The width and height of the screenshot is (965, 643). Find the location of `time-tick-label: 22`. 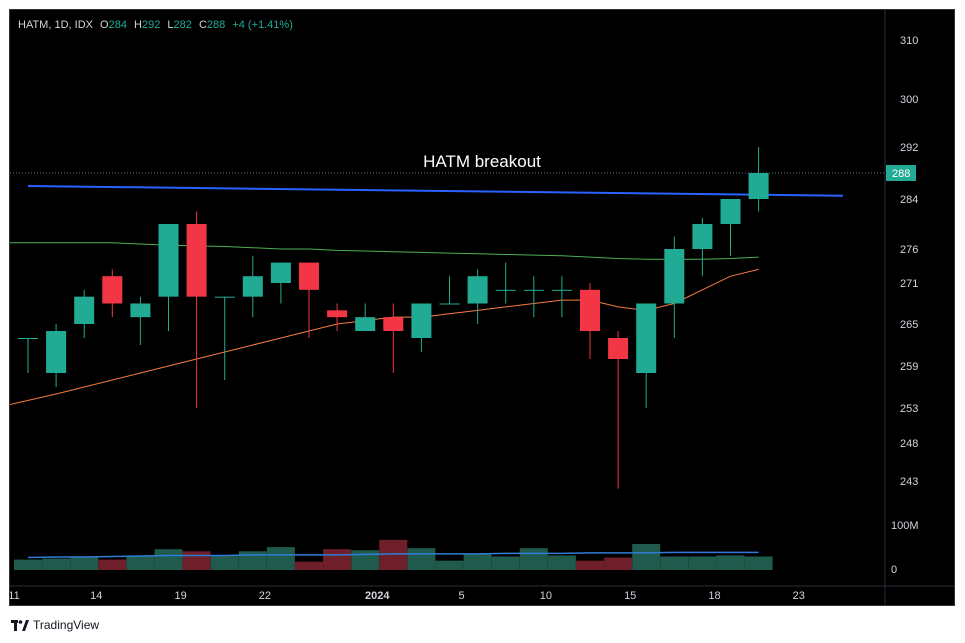

time-tick-label: 22 is located at coordinates (265, 596).